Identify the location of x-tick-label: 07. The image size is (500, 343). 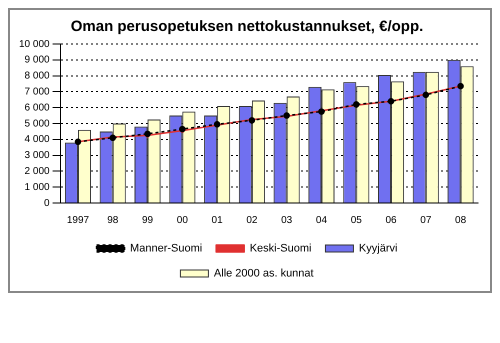
(426, 220).